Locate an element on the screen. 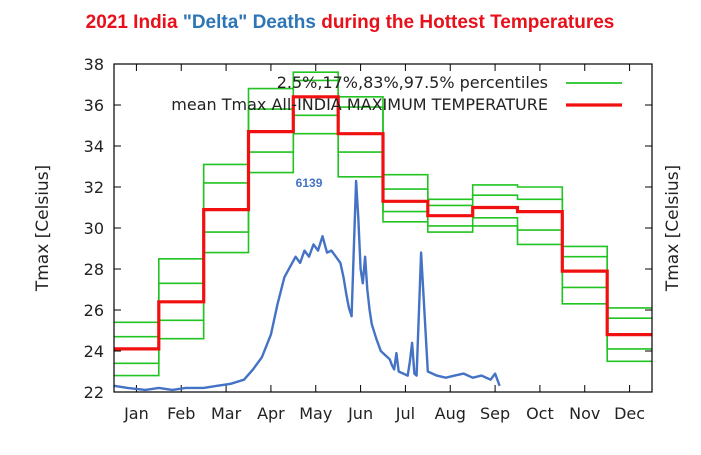  x-tick-label: Jan is located at coordinates (136, 413).